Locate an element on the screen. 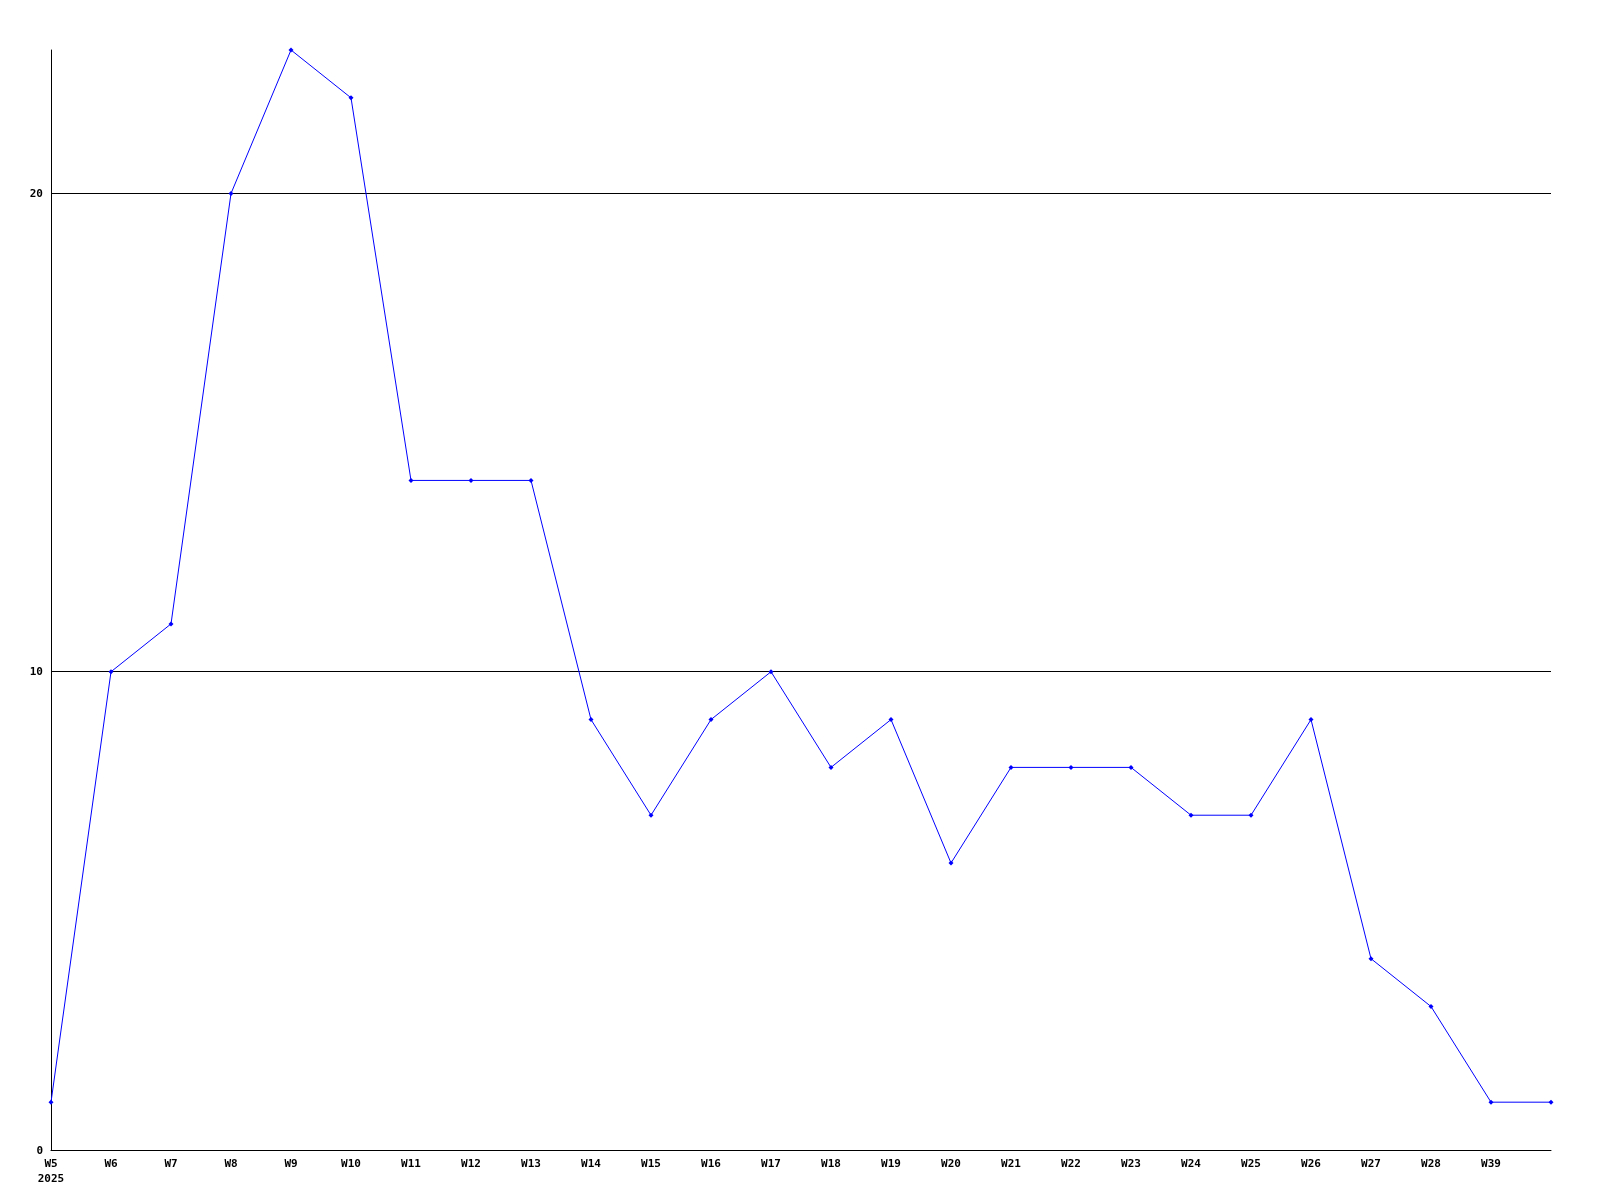 This screenshot has height=1200, width=1600. x-tick-label: W39 is located at coordinates (1491, 1163).